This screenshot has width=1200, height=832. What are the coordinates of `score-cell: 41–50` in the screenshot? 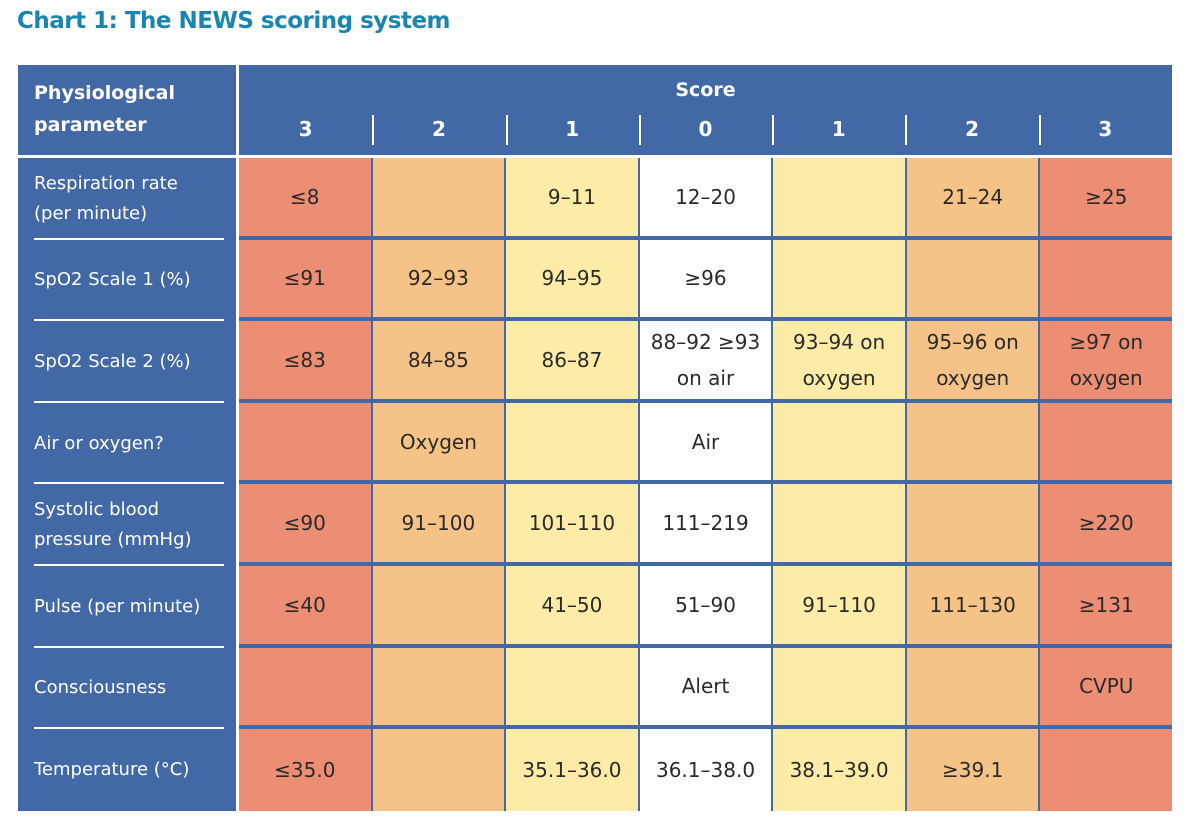 It's located at (572, 604).